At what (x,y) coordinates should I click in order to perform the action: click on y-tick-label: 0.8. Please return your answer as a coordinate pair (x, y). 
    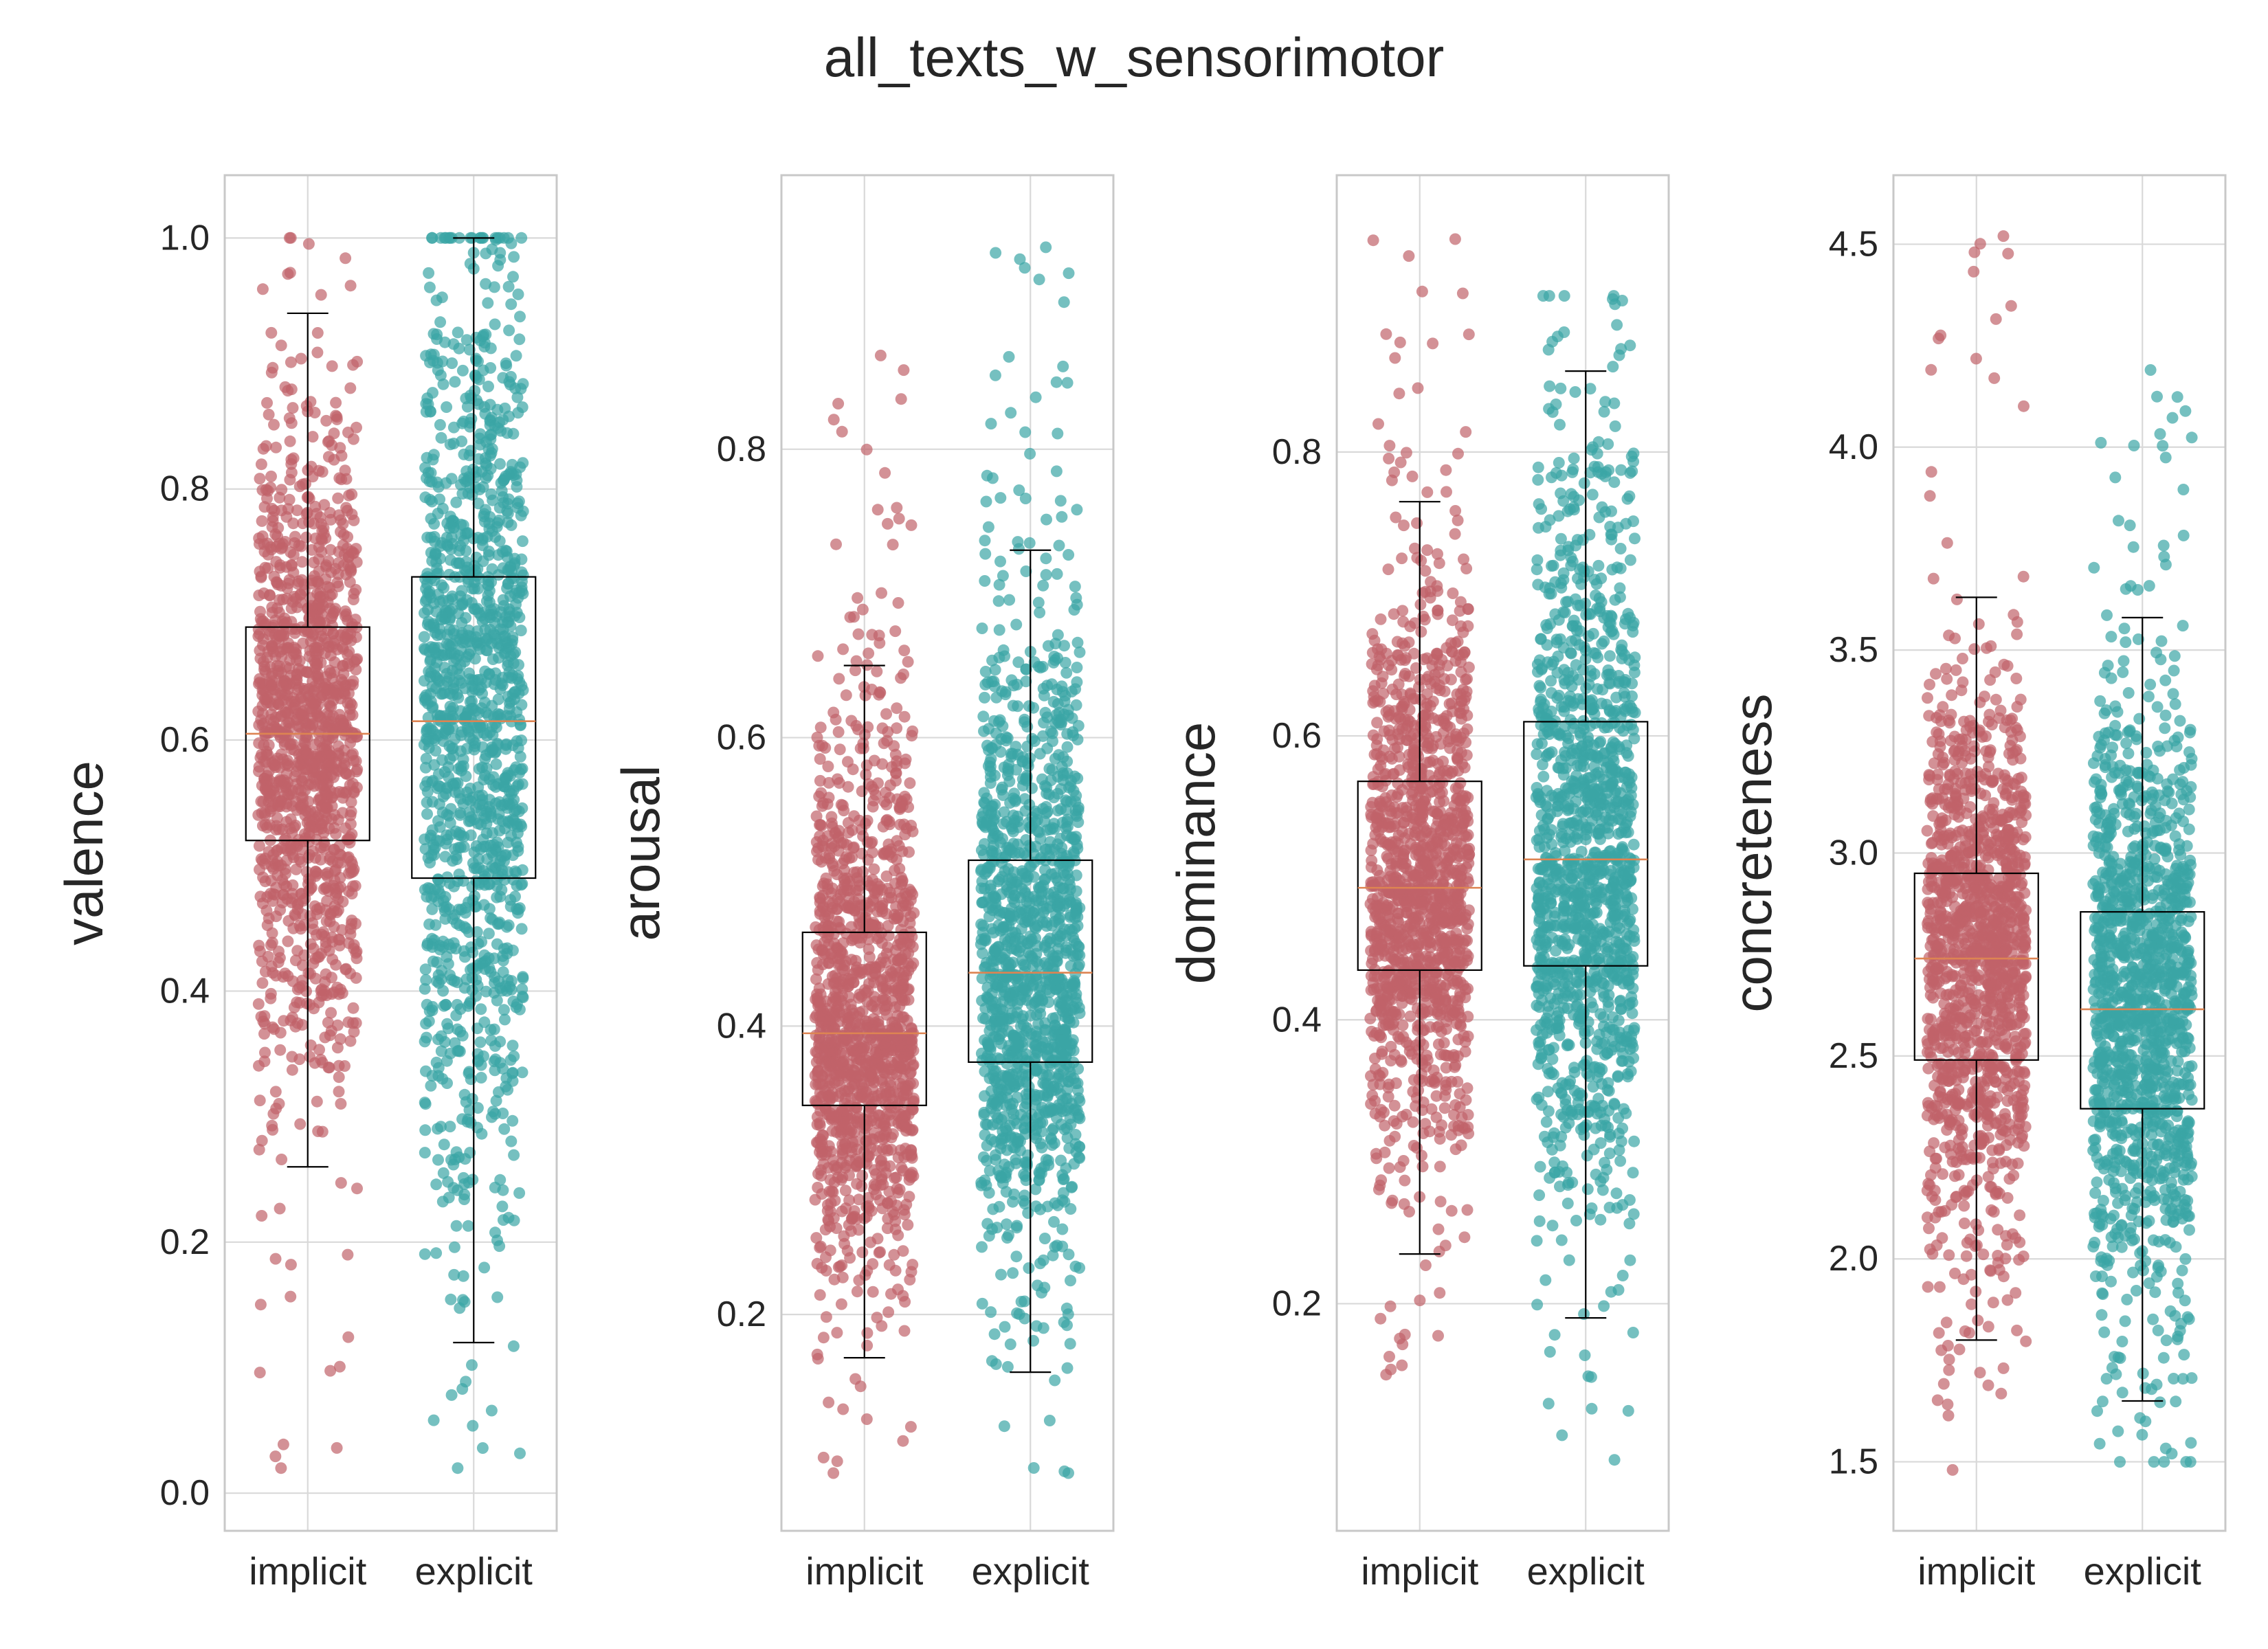
    Looking at the image, I should click on (741, 449).